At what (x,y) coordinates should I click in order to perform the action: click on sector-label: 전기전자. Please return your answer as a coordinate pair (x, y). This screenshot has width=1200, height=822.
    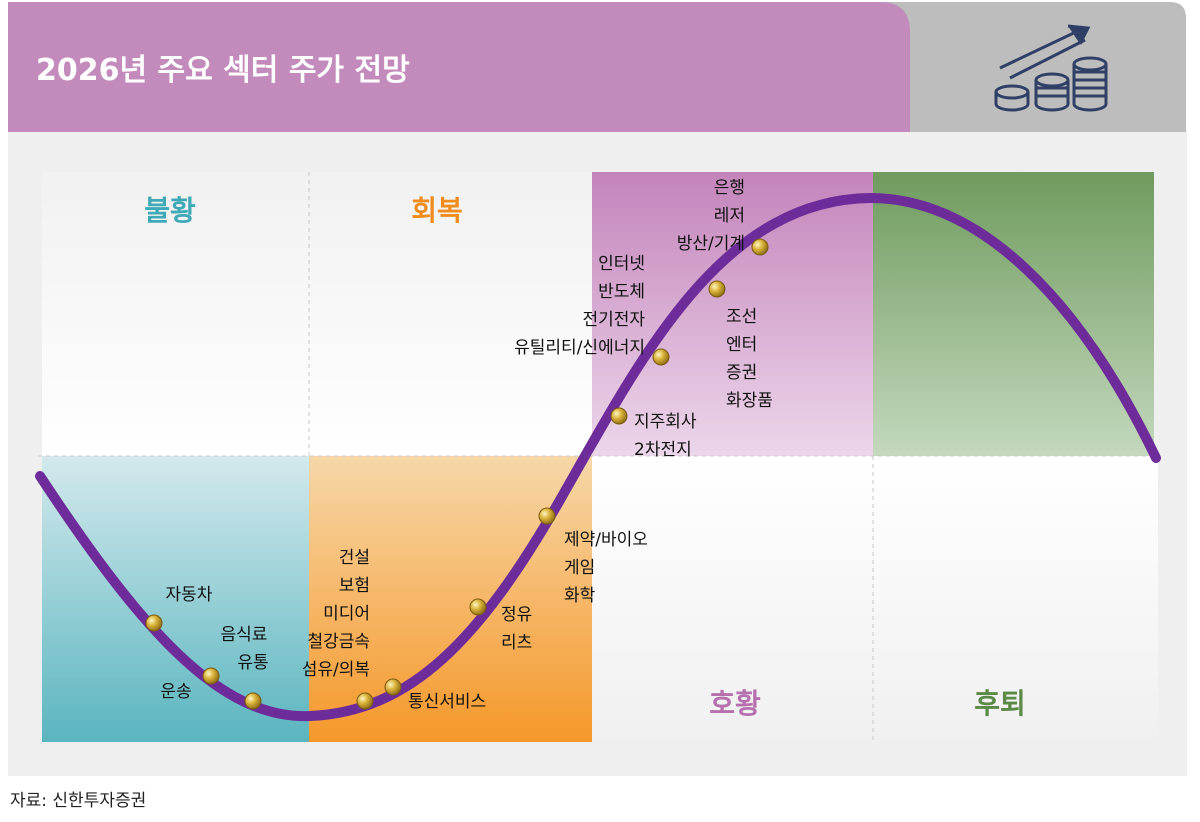
    Looking at the image, I should click on (613, 320).